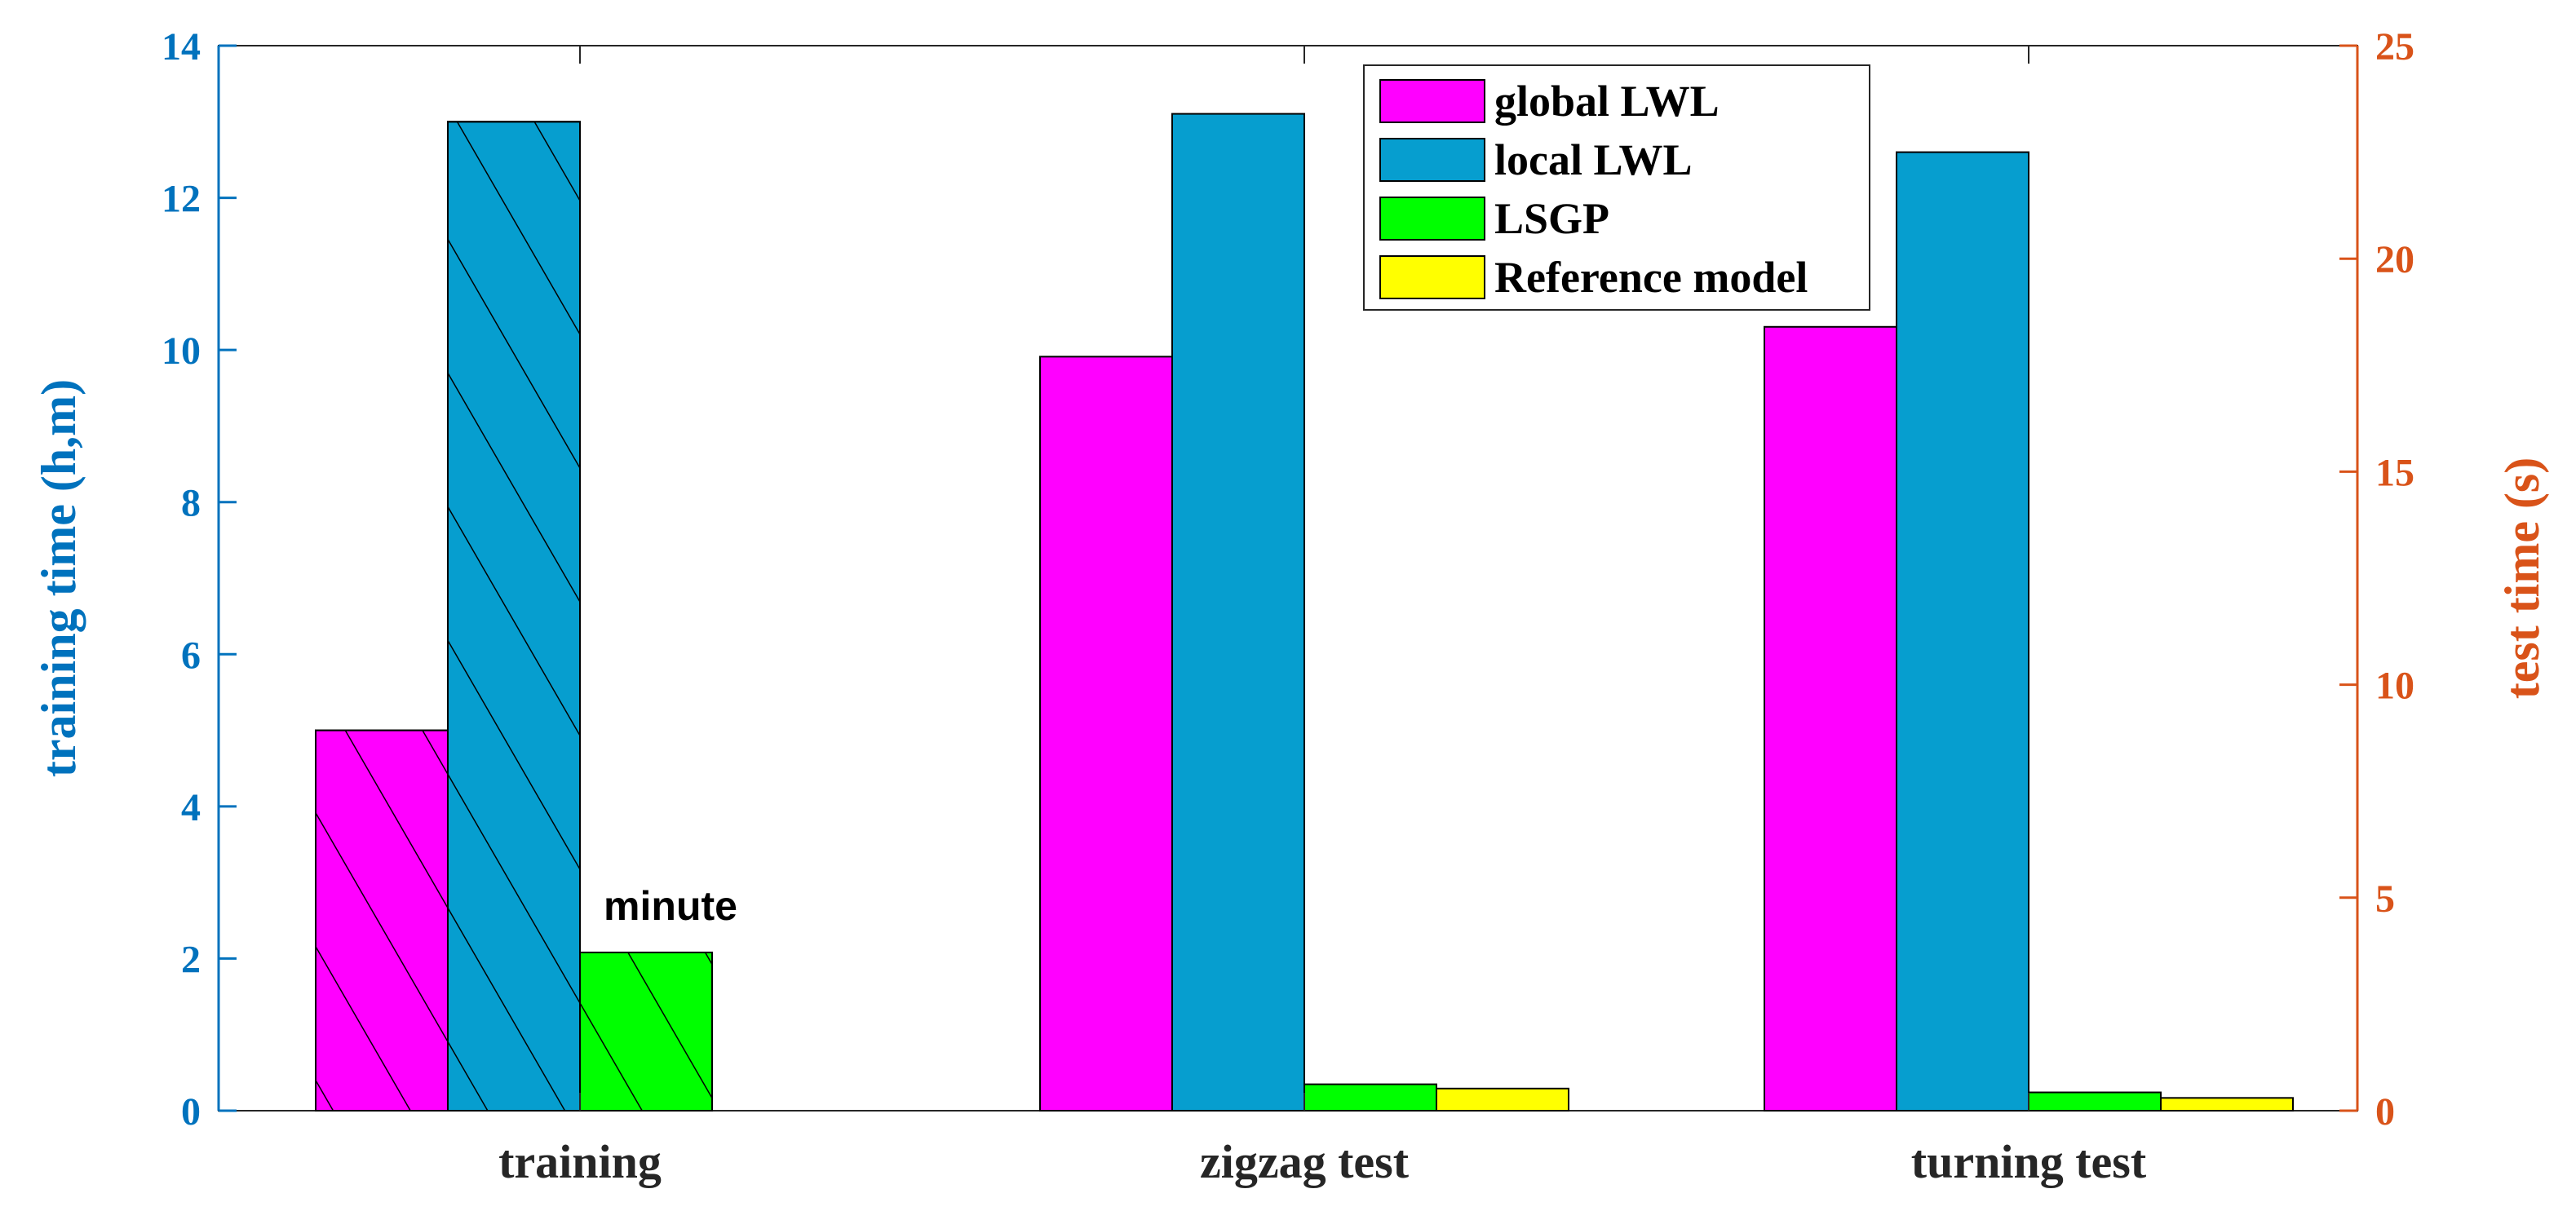  What do you see at coordinates (646, 1031) in the screenshot?
I see `bar-hatch-lsgp` at bounding box center [646, 1031].